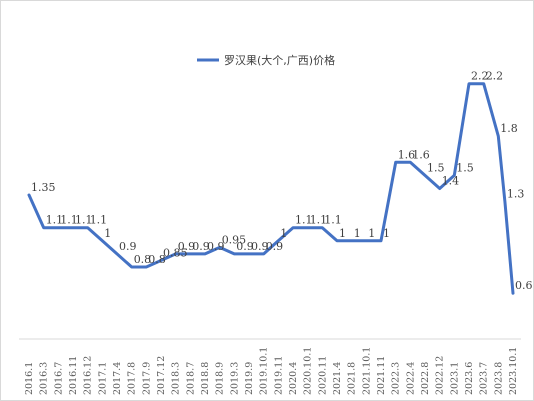 The height and width of the screenshot is (401, 534). Describe the element at coordinates (146, 378) in the screenshot. I see `x-tick-label: 2017.9` at that location.